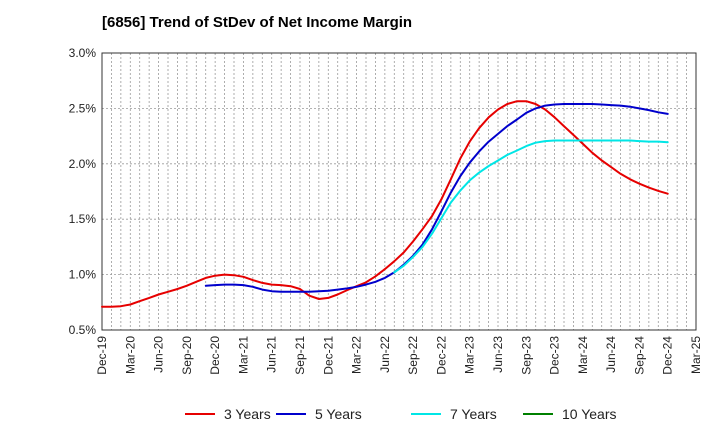 Image resolution: width=720 pixels, height=445 pixels. Describe the element at coordinates (639, 355) in the screenshot. I see `x-tick-label: Sep-24` at that location.